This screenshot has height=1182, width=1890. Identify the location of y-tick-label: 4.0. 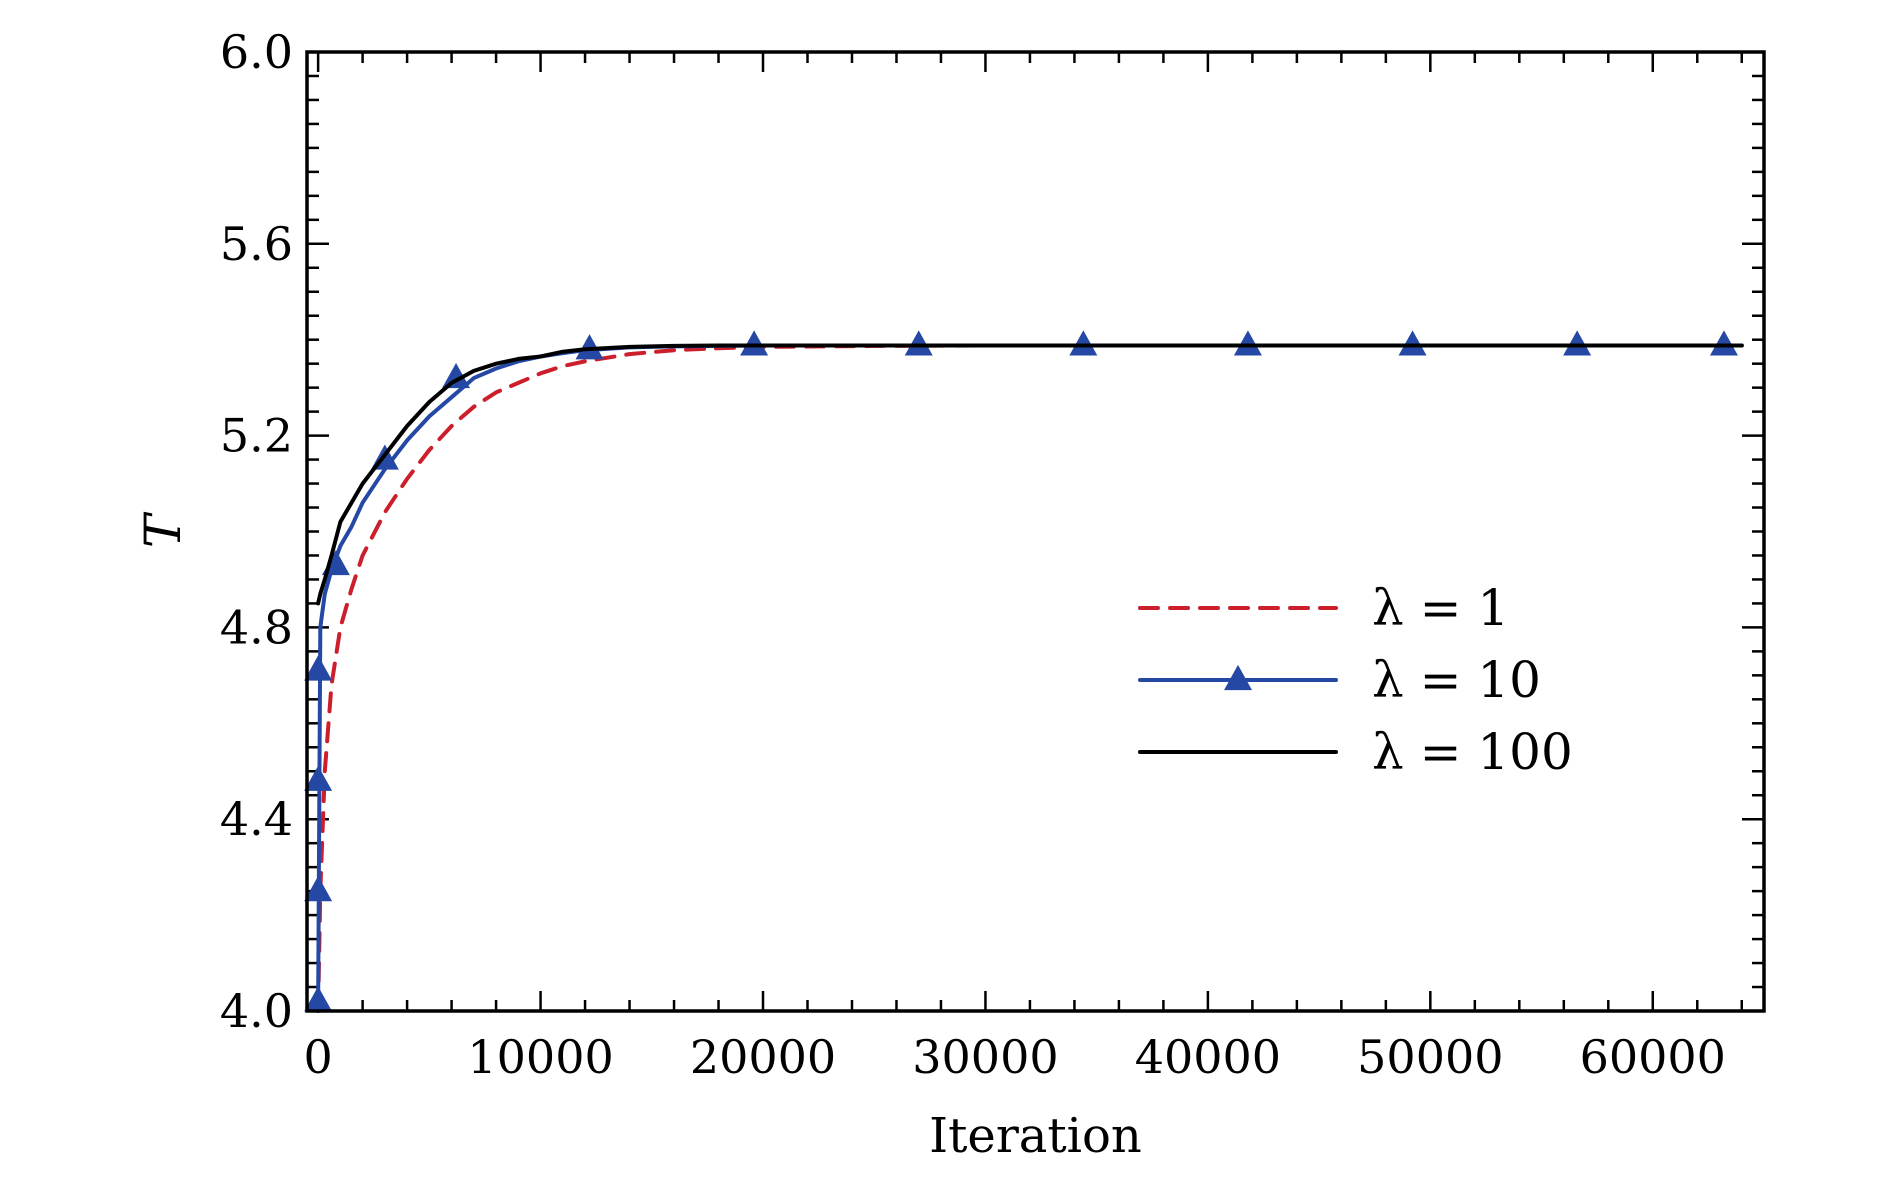
(256, 1011).